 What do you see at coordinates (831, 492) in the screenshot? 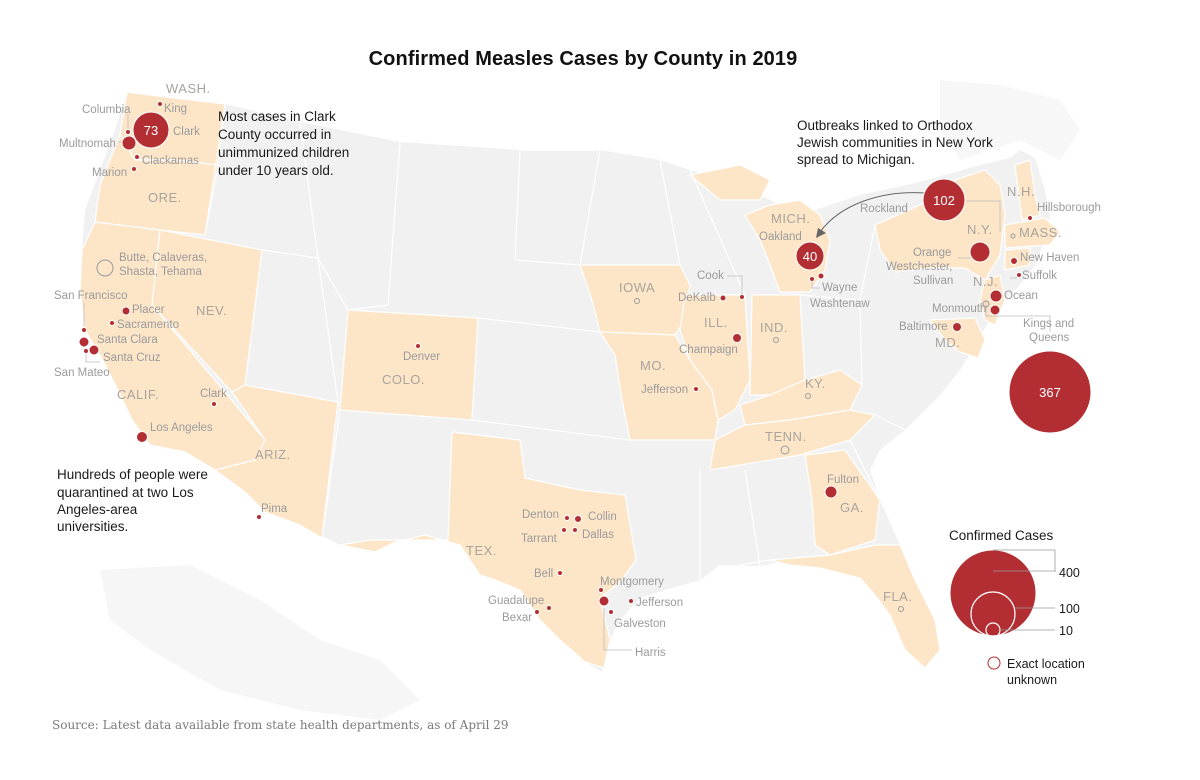
I see `bubble-fulton` at bounding box center [831, 492].